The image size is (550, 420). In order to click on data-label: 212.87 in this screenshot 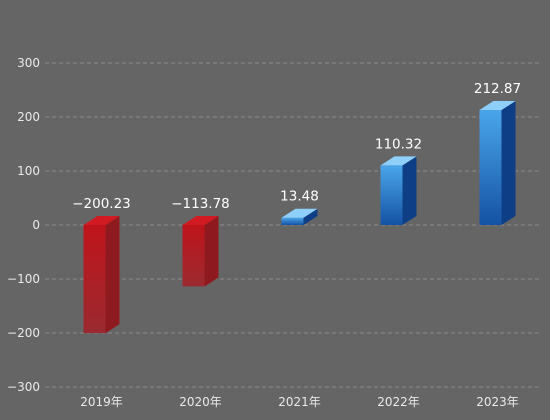, I will do `click(497, 89)`.